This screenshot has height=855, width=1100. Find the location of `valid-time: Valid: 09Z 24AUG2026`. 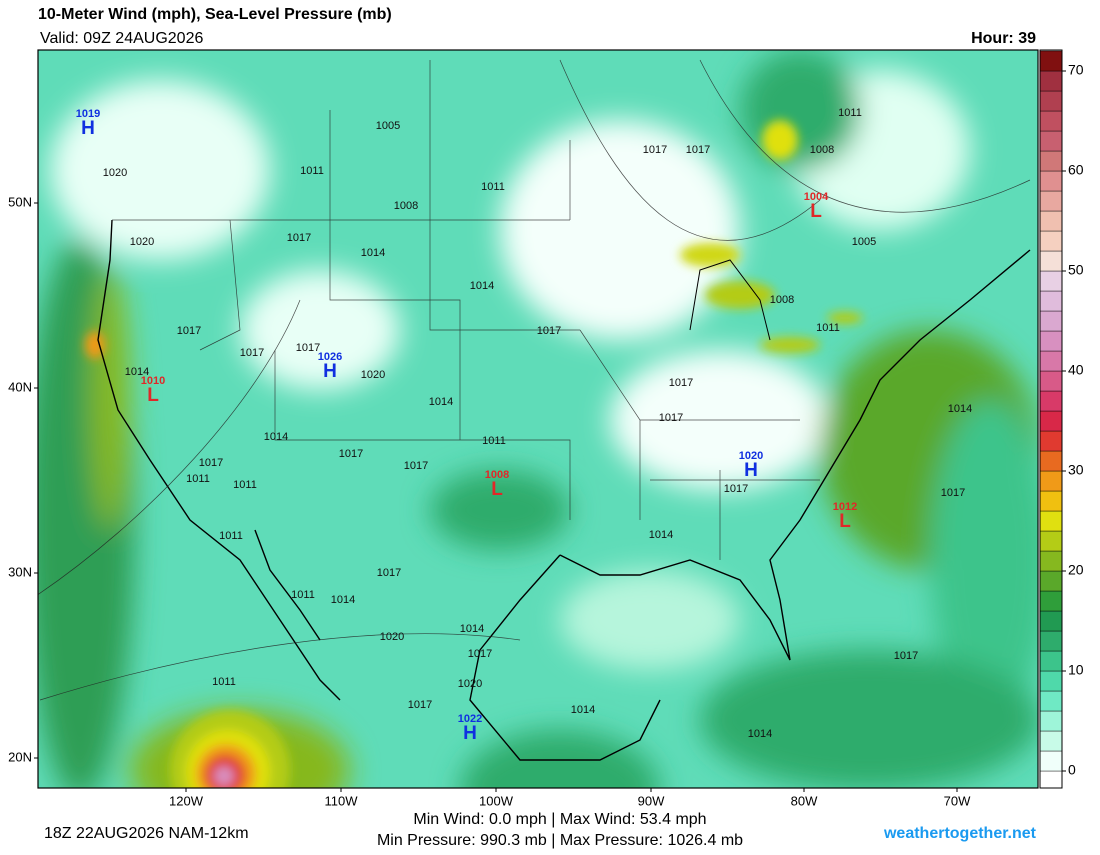

valid-time: Valid: 09Z 24AUG2026 is located at coordinates (121, 38).